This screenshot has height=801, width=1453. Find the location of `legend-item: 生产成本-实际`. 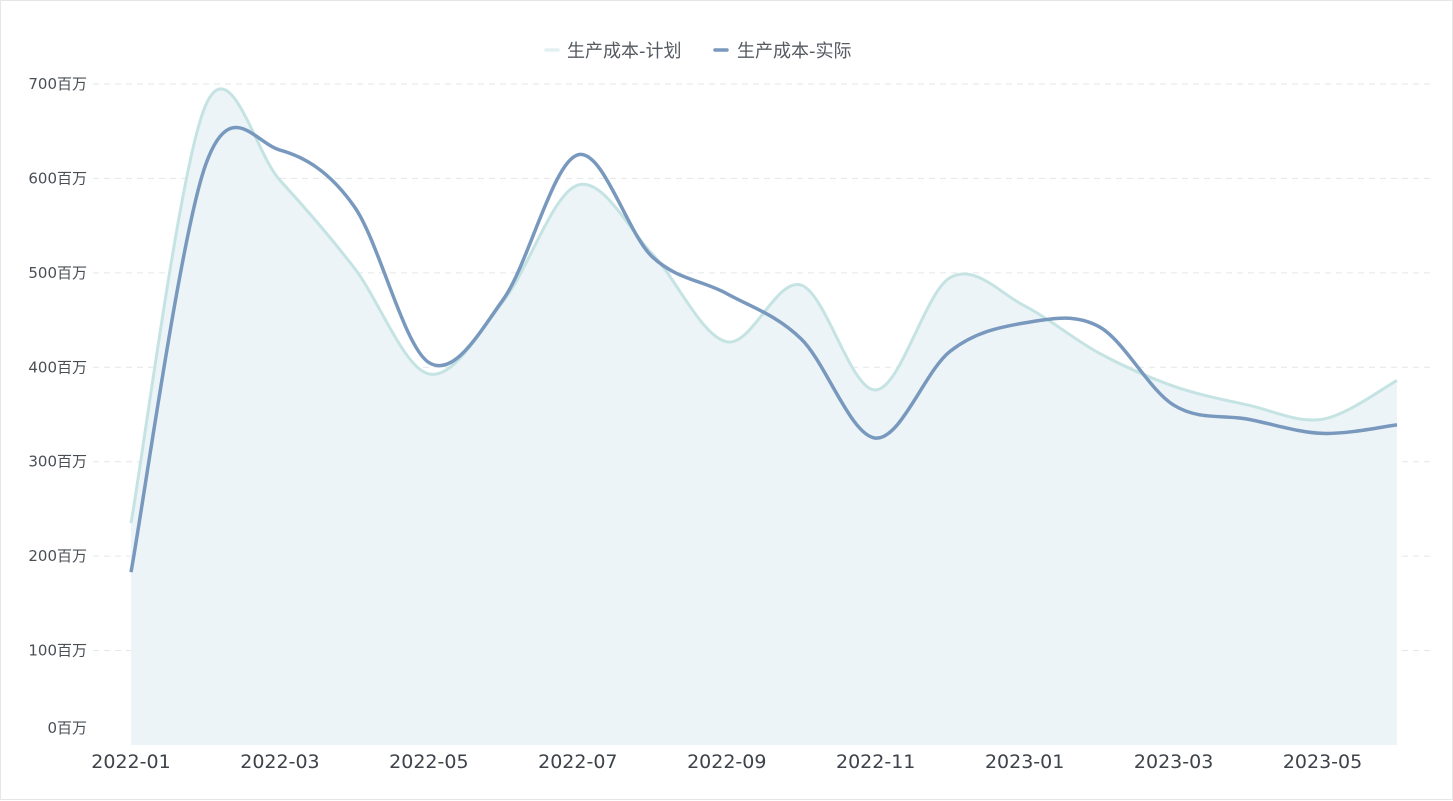

legend-item: 生产成本-实际 is located at coordinates (782, 51).